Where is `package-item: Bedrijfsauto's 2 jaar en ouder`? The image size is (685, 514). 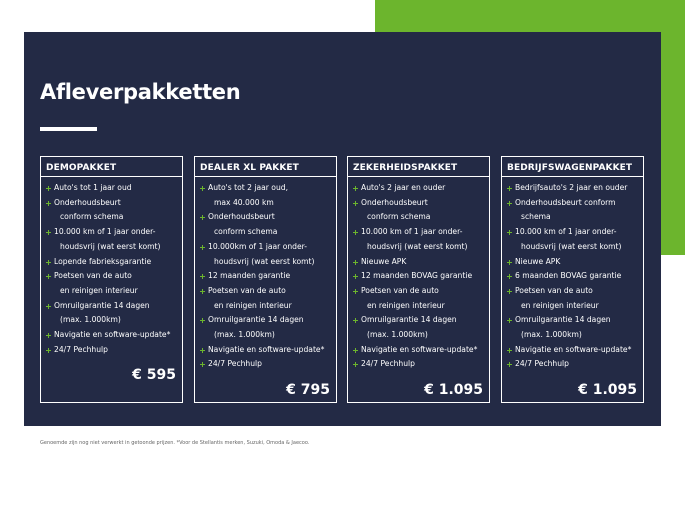
package-item: Bedrijfsauto's 2 jaar en ouder is located at coordinates (572, 188).